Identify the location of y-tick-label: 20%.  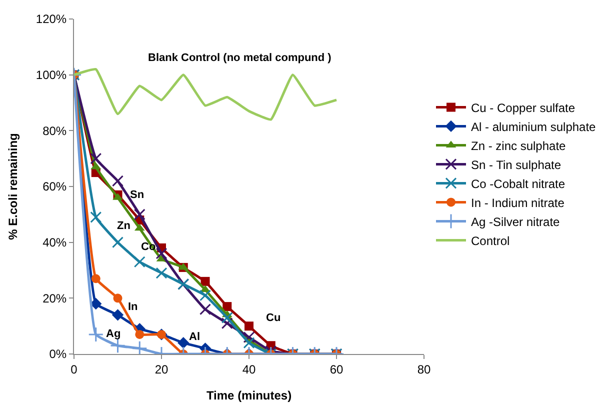
(54, 298).